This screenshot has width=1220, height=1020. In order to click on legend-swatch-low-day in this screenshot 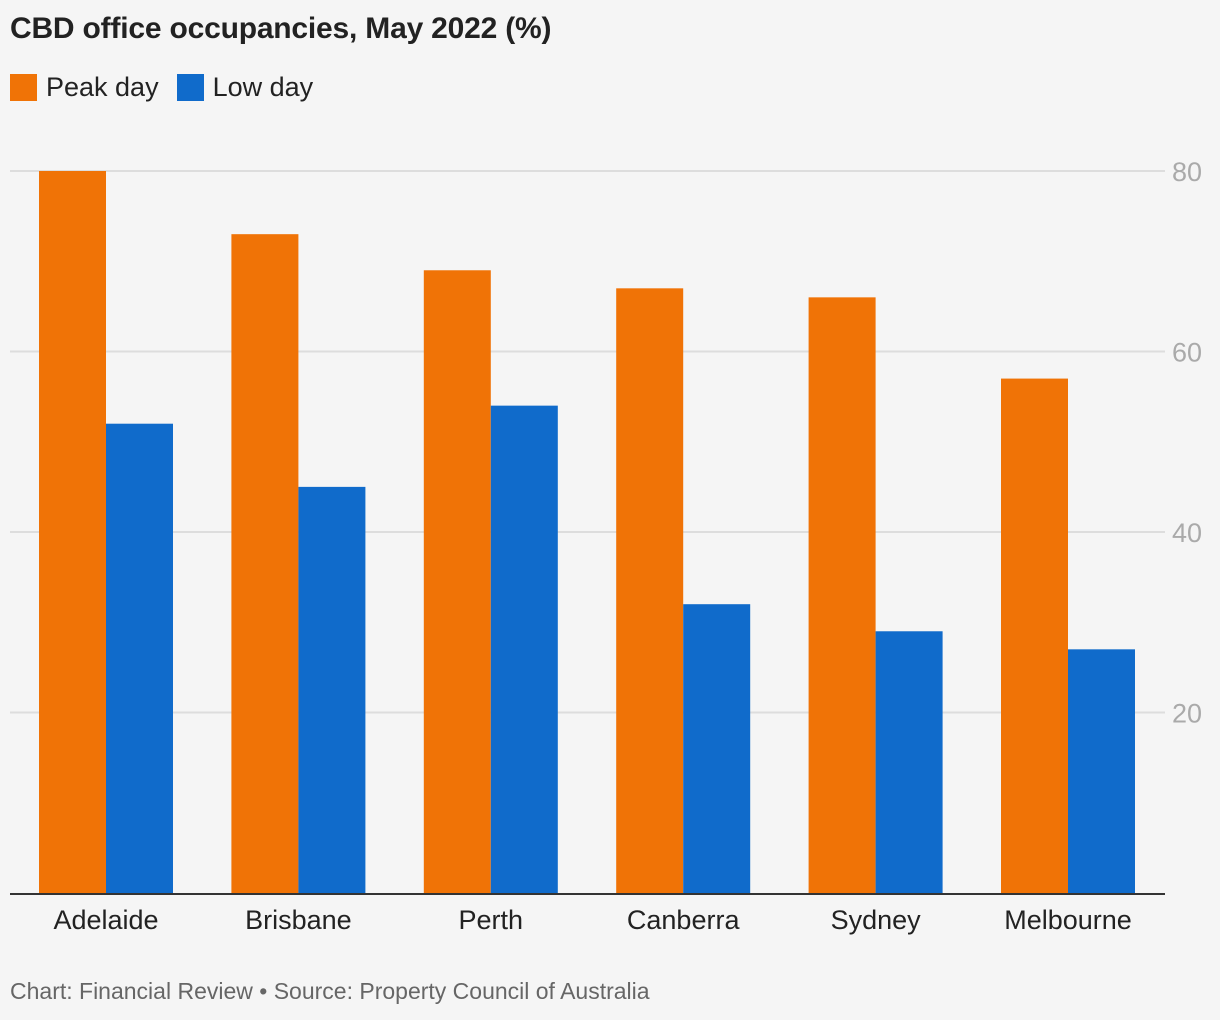, I will do `click(190, 87)`.